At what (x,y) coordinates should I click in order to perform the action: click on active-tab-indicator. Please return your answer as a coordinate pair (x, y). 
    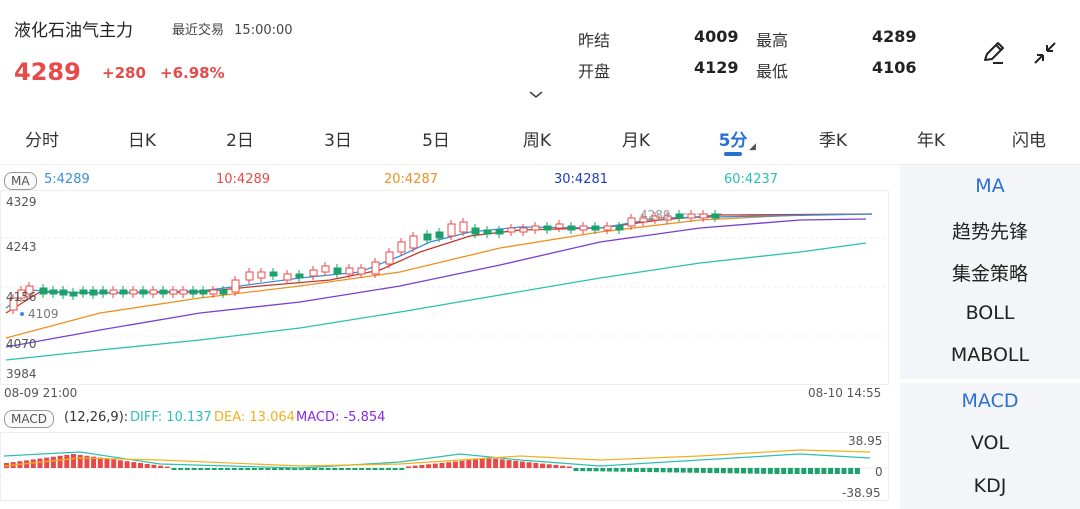
    Looking at the image, I should click on (733, 154).